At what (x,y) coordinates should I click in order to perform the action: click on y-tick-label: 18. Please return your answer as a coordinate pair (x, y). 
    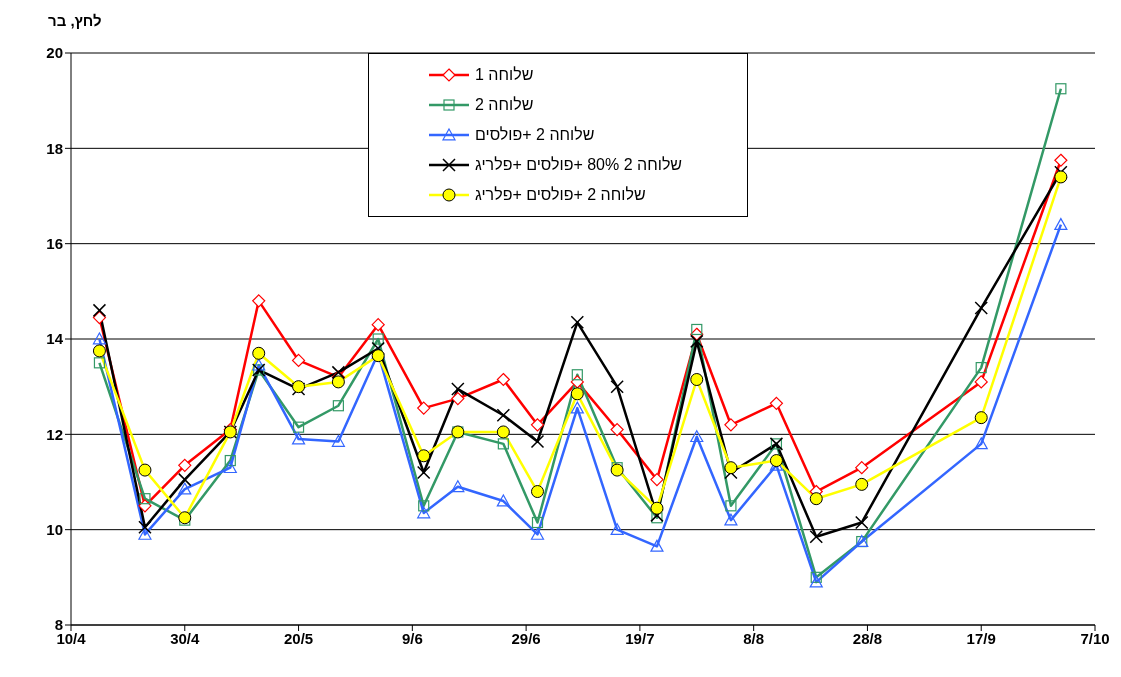
    Looking at the image, I should click on (54, 148).